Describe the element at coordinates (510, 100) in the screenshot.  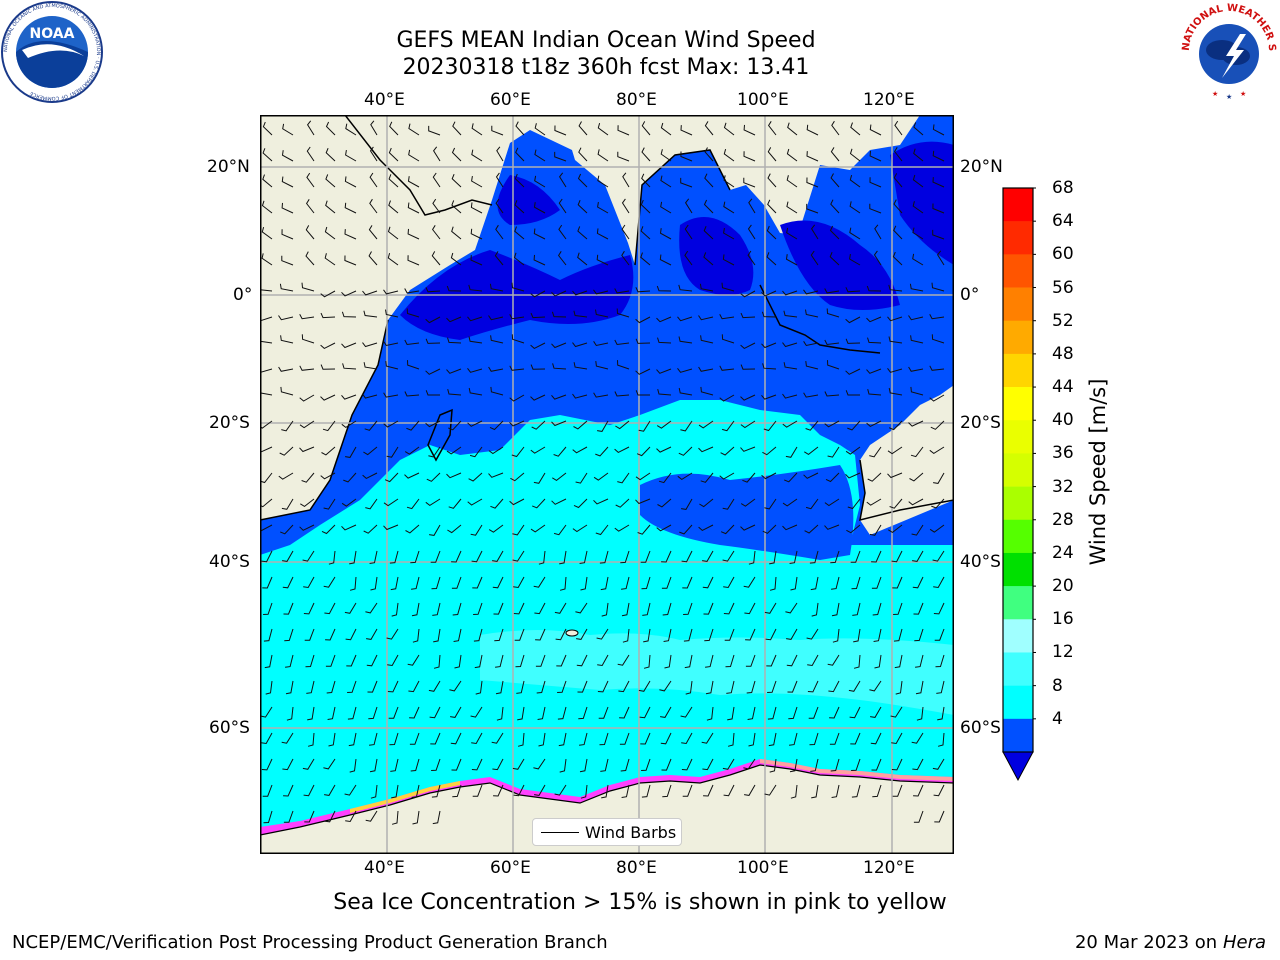
I see `lon-tick-top: 60°E` at that location.